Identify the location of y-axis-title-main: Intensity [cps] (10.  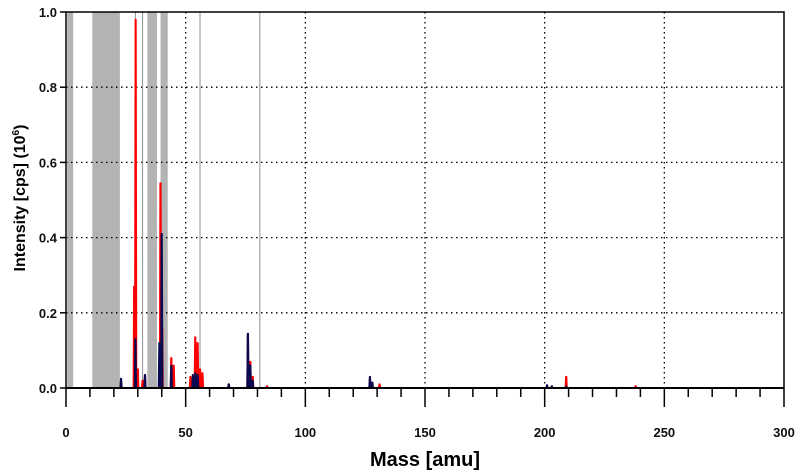
(20, 203).